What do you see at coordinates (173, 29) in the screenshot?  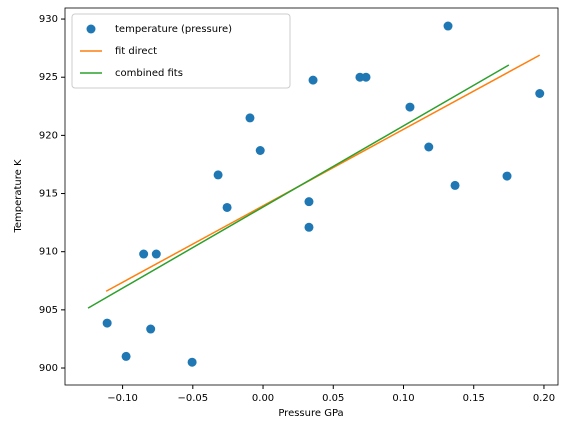 I see `legend-label: temperature (pressure)` at bounding box center [173, 29].